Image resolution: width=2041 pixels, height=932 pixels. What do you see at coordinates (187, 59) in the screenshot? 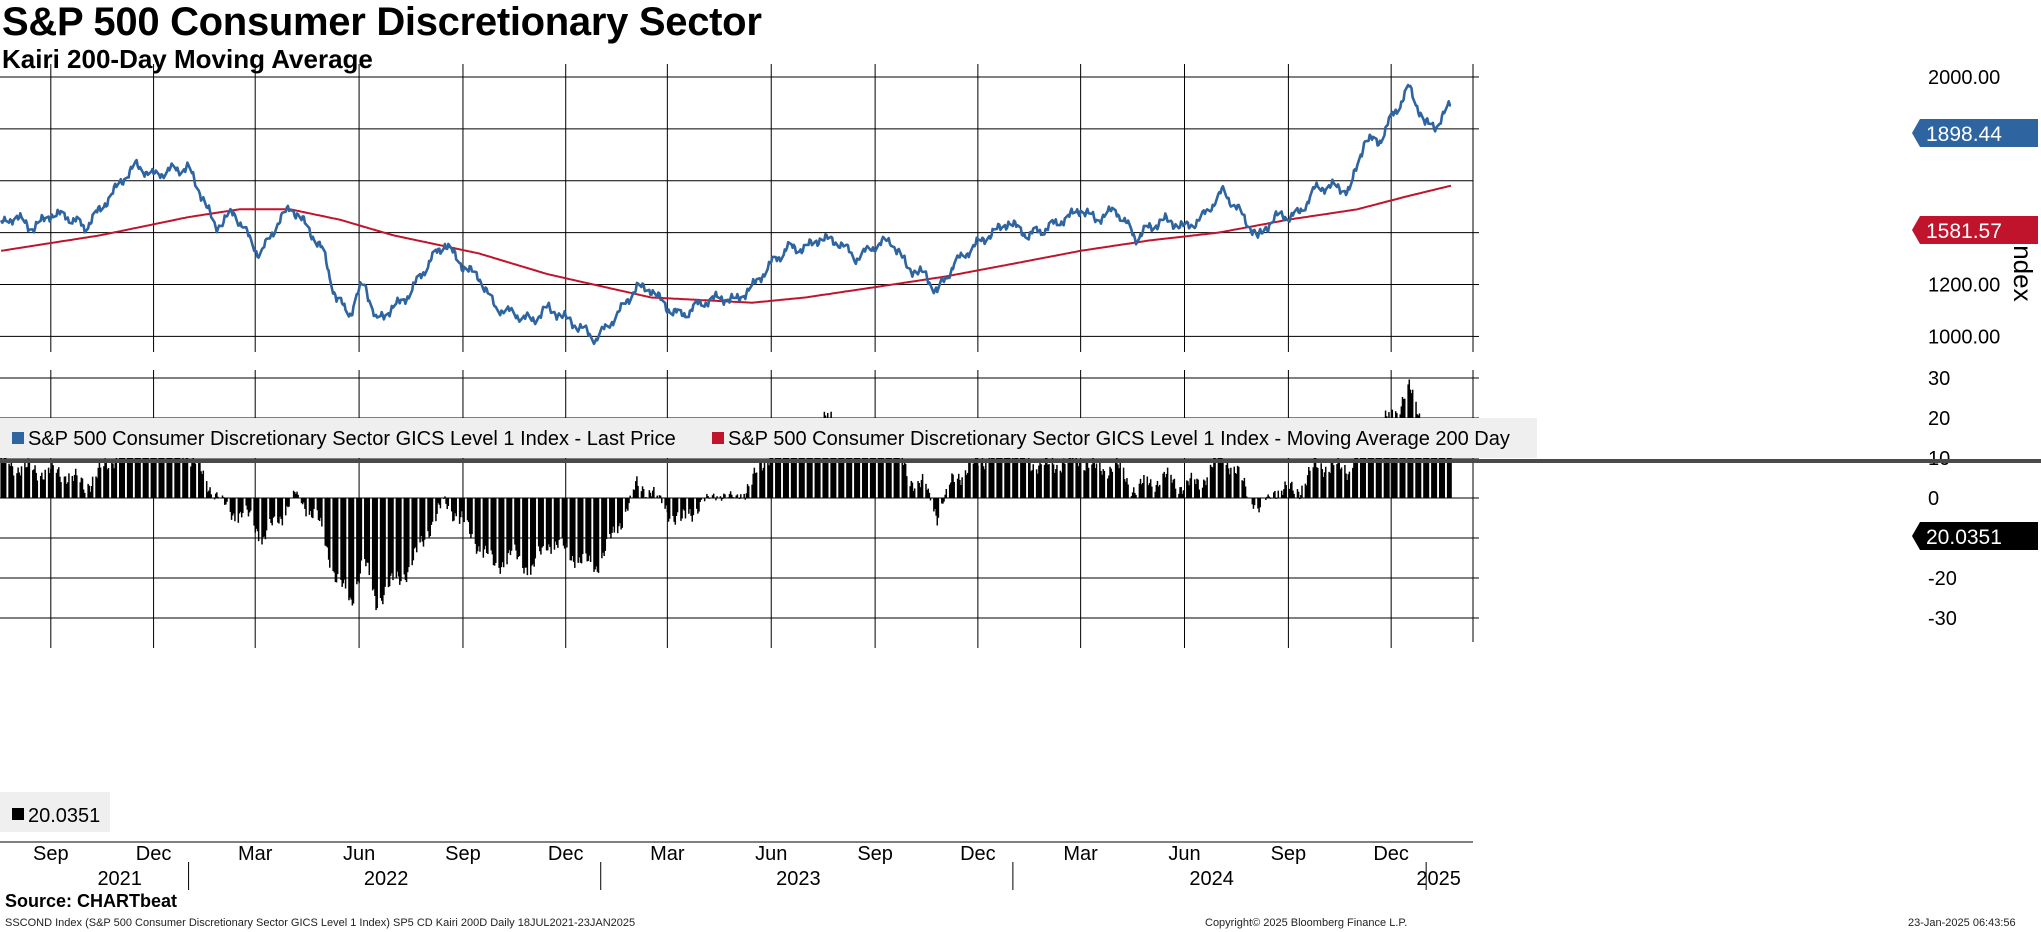
I see `chart-subtitle: Kairi 200-Day Moving Average` at bounding box center [187, 59].